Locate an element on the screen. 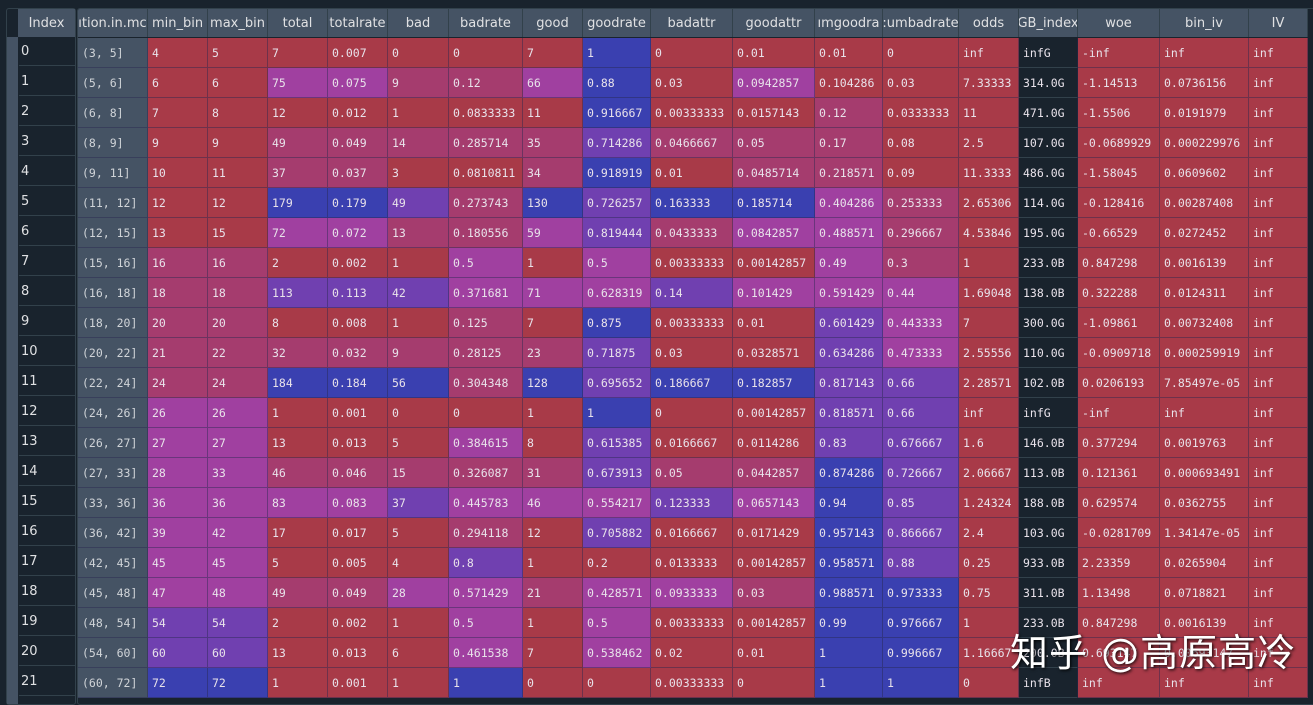 This screenshot has width=1313, height=705. cell-bad: 14 is located at coordinates (418, 143).